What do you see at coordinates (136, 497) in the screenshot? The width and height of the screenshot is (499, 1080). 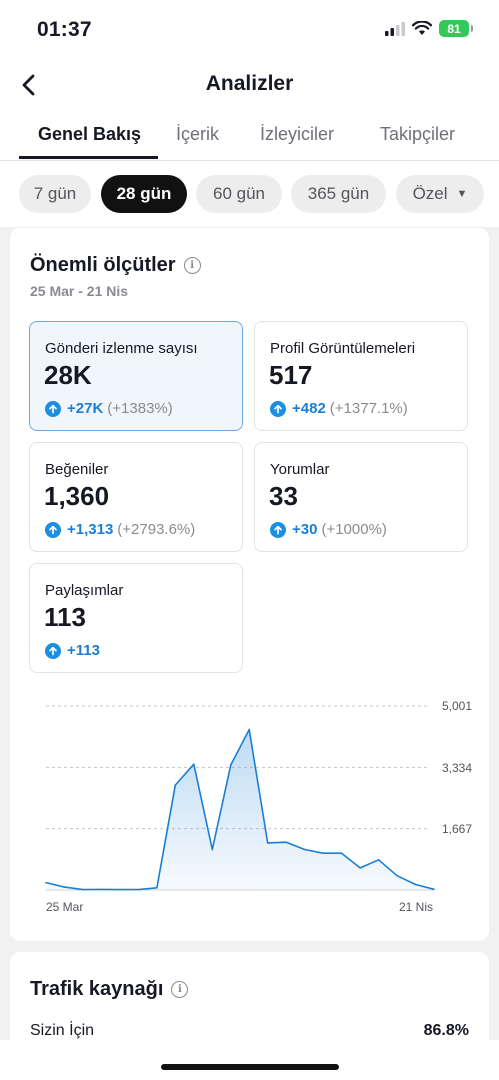 I see `metric-likes: Beğeniler 1,360 +1,313 (+2793.6%)` at bounding box center [136, 497].